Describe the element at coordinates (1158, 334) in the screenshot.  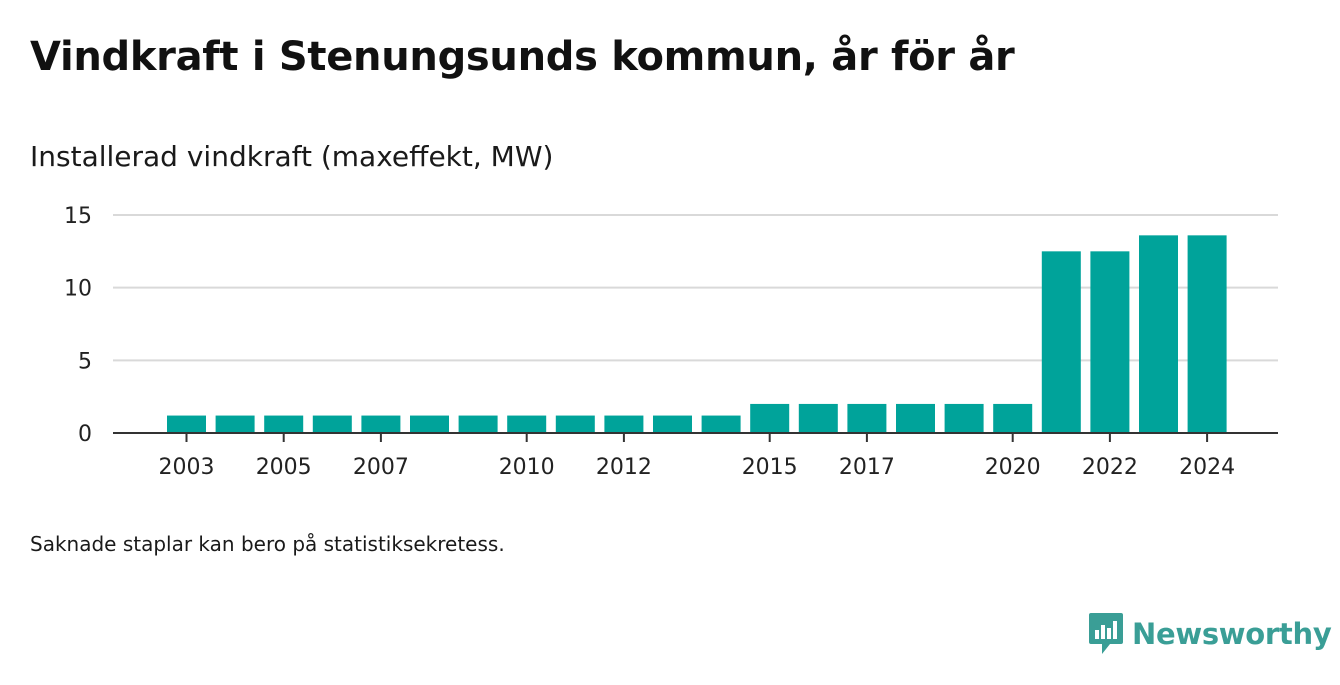
I see `bar-2023` at that location.